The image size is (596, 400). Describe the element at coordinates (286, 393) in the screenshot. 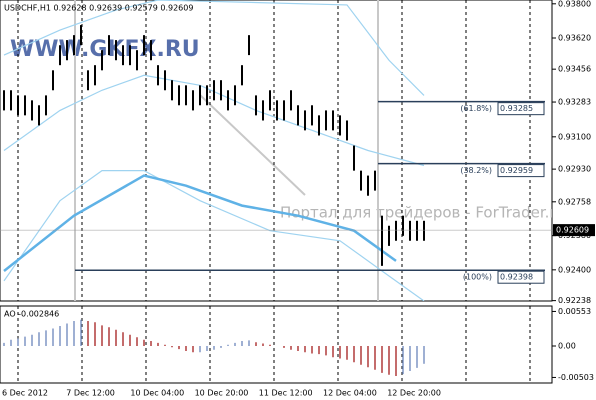

I see `x-tick-label: 11 Dec 12:00` at that location.